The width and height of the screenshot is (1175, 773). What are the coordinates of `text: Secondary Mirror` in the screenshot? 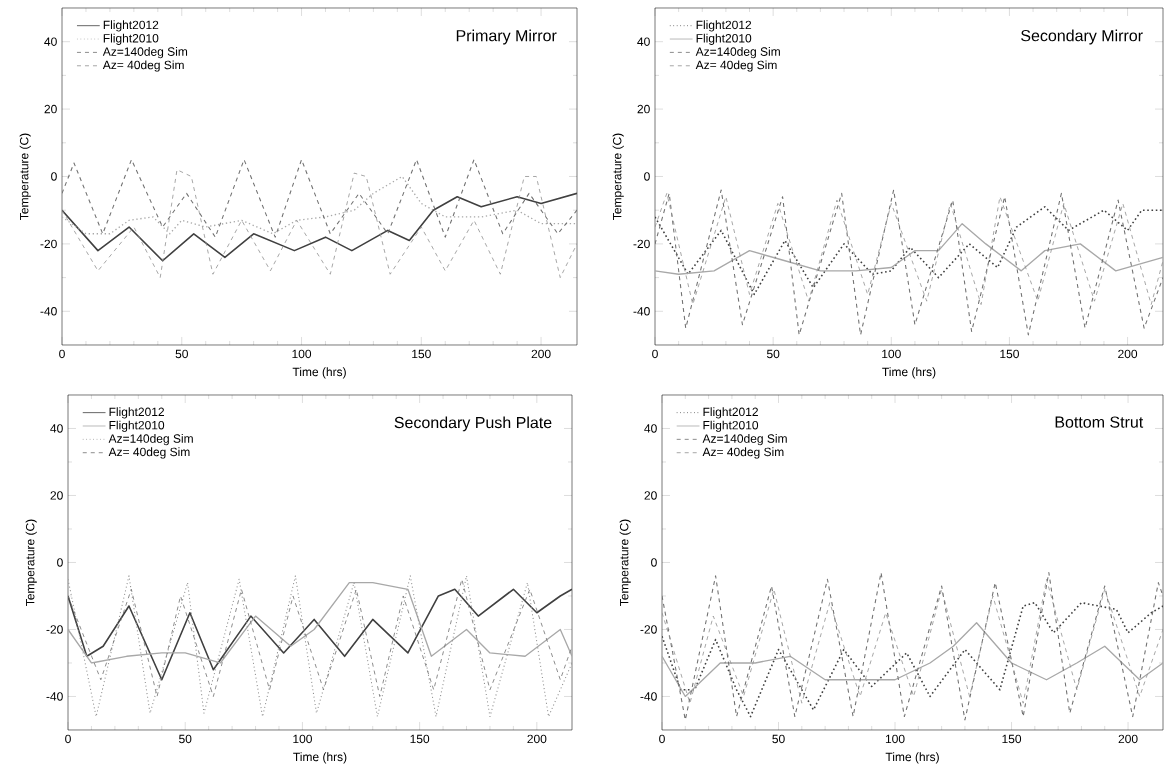 It's located at (1082, 37).